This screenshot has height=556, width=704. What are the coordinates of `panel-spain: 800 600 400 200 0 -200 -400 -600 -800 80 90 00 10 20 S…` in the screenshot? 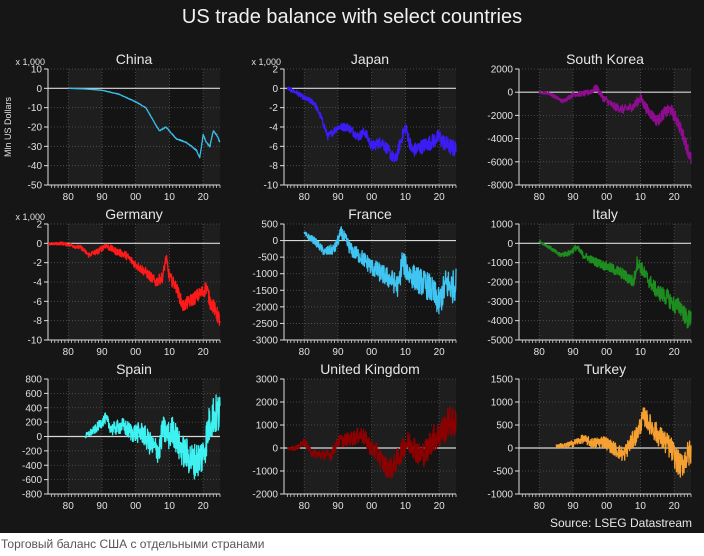 It's located at (121, 436).